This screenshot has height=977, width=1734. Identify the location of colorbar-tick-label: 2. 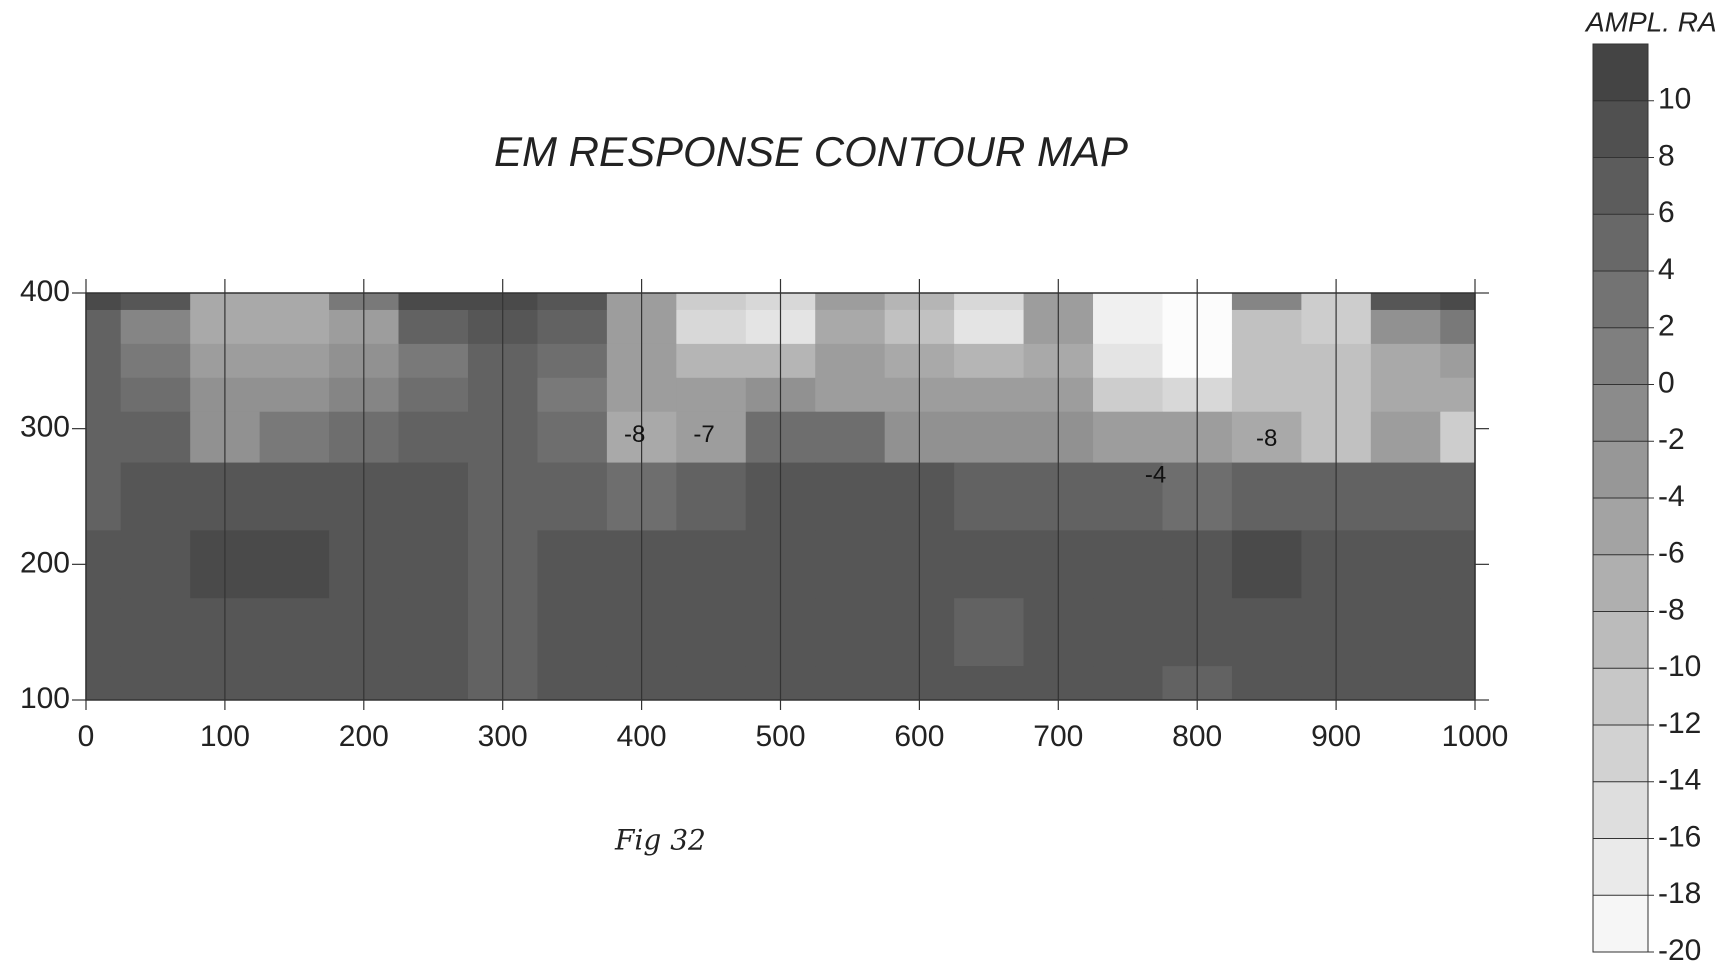
(1666, 326).